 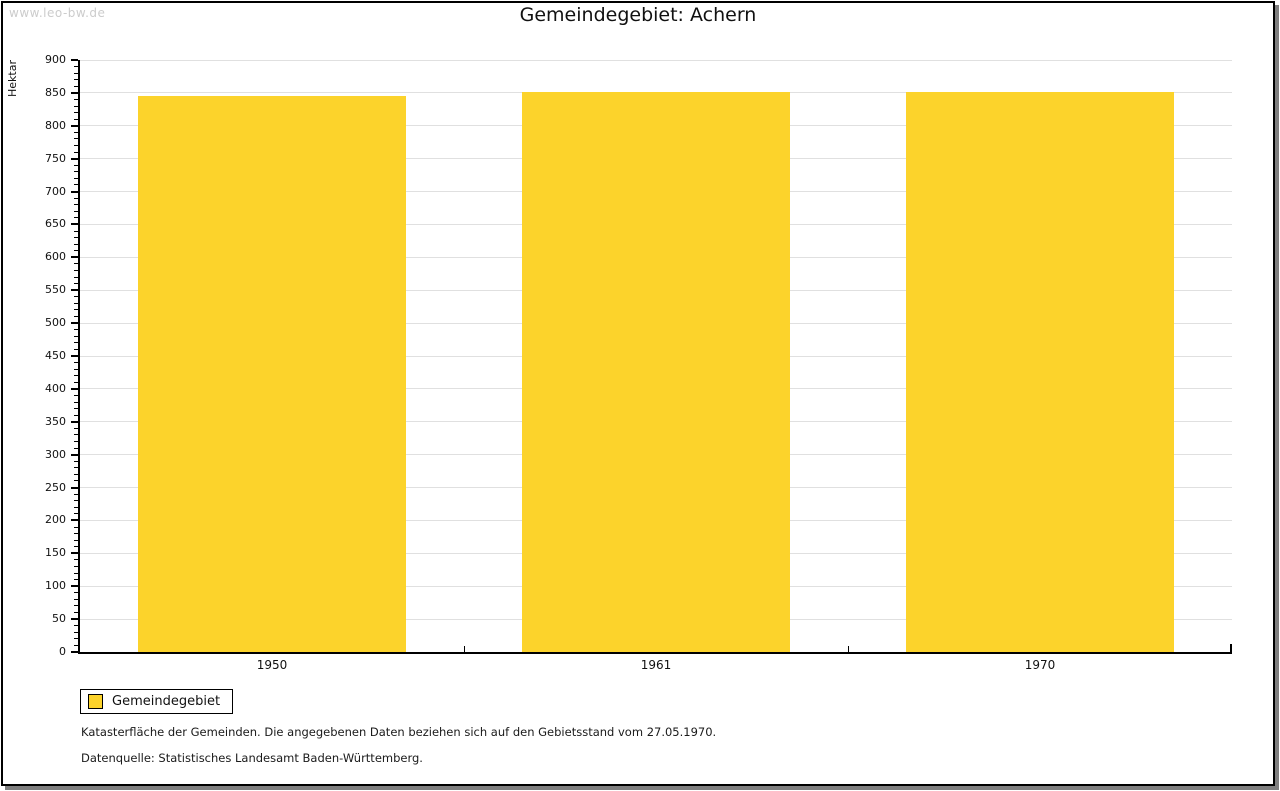 I want to click on legend-swatch, so click(x=95, y=701).